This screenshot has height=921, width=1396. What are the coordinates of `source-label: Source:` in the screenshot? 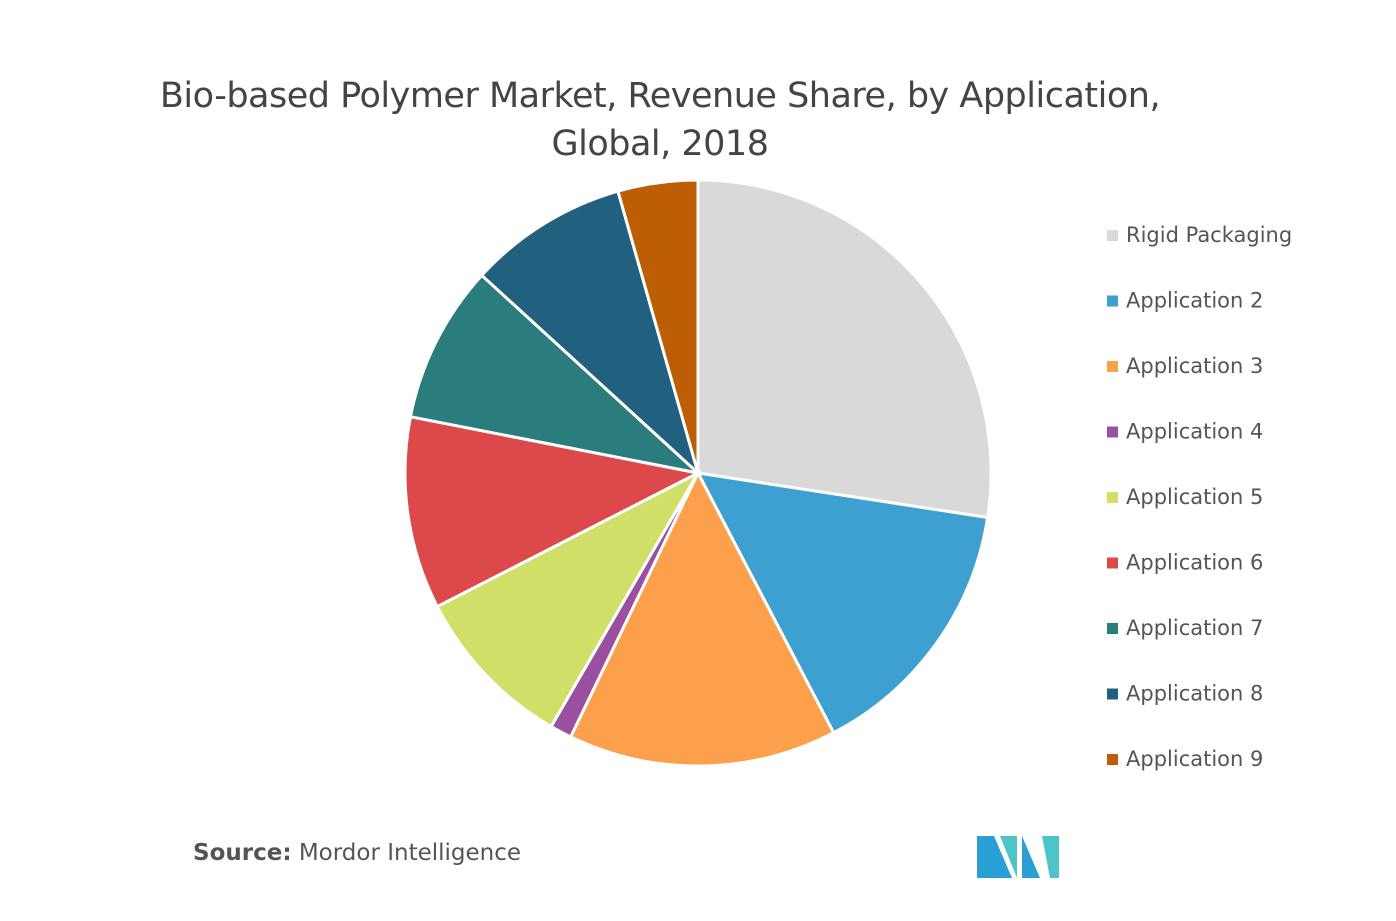 It's located at (242, 853).